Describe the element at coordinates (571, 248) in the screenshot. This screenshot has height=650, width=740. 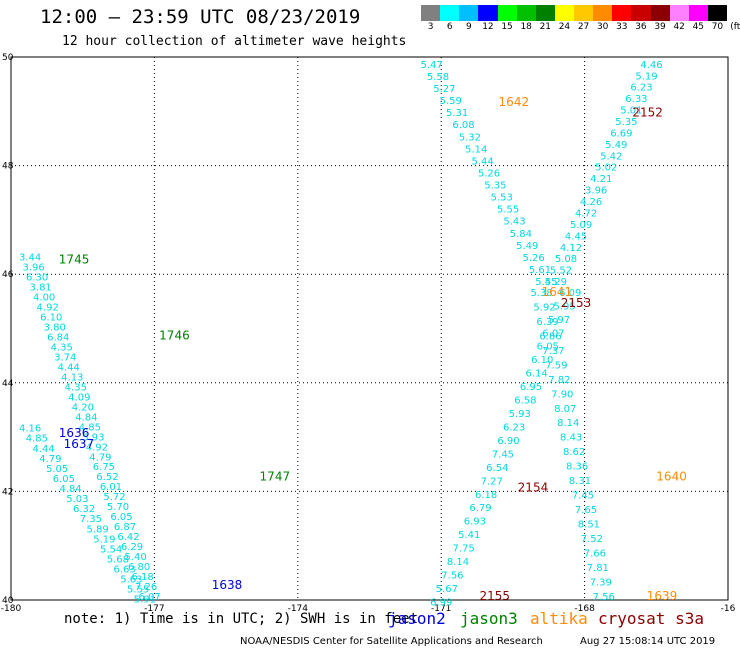
I see `wave-height-label: 4.12` at that location.